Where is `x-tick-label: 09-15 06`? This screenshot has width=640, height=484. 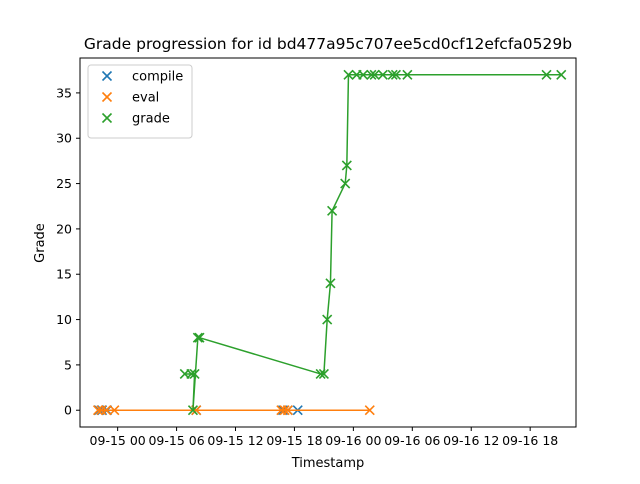
x-tick-label: 09-15 06 is located at coordinates (176, 440).